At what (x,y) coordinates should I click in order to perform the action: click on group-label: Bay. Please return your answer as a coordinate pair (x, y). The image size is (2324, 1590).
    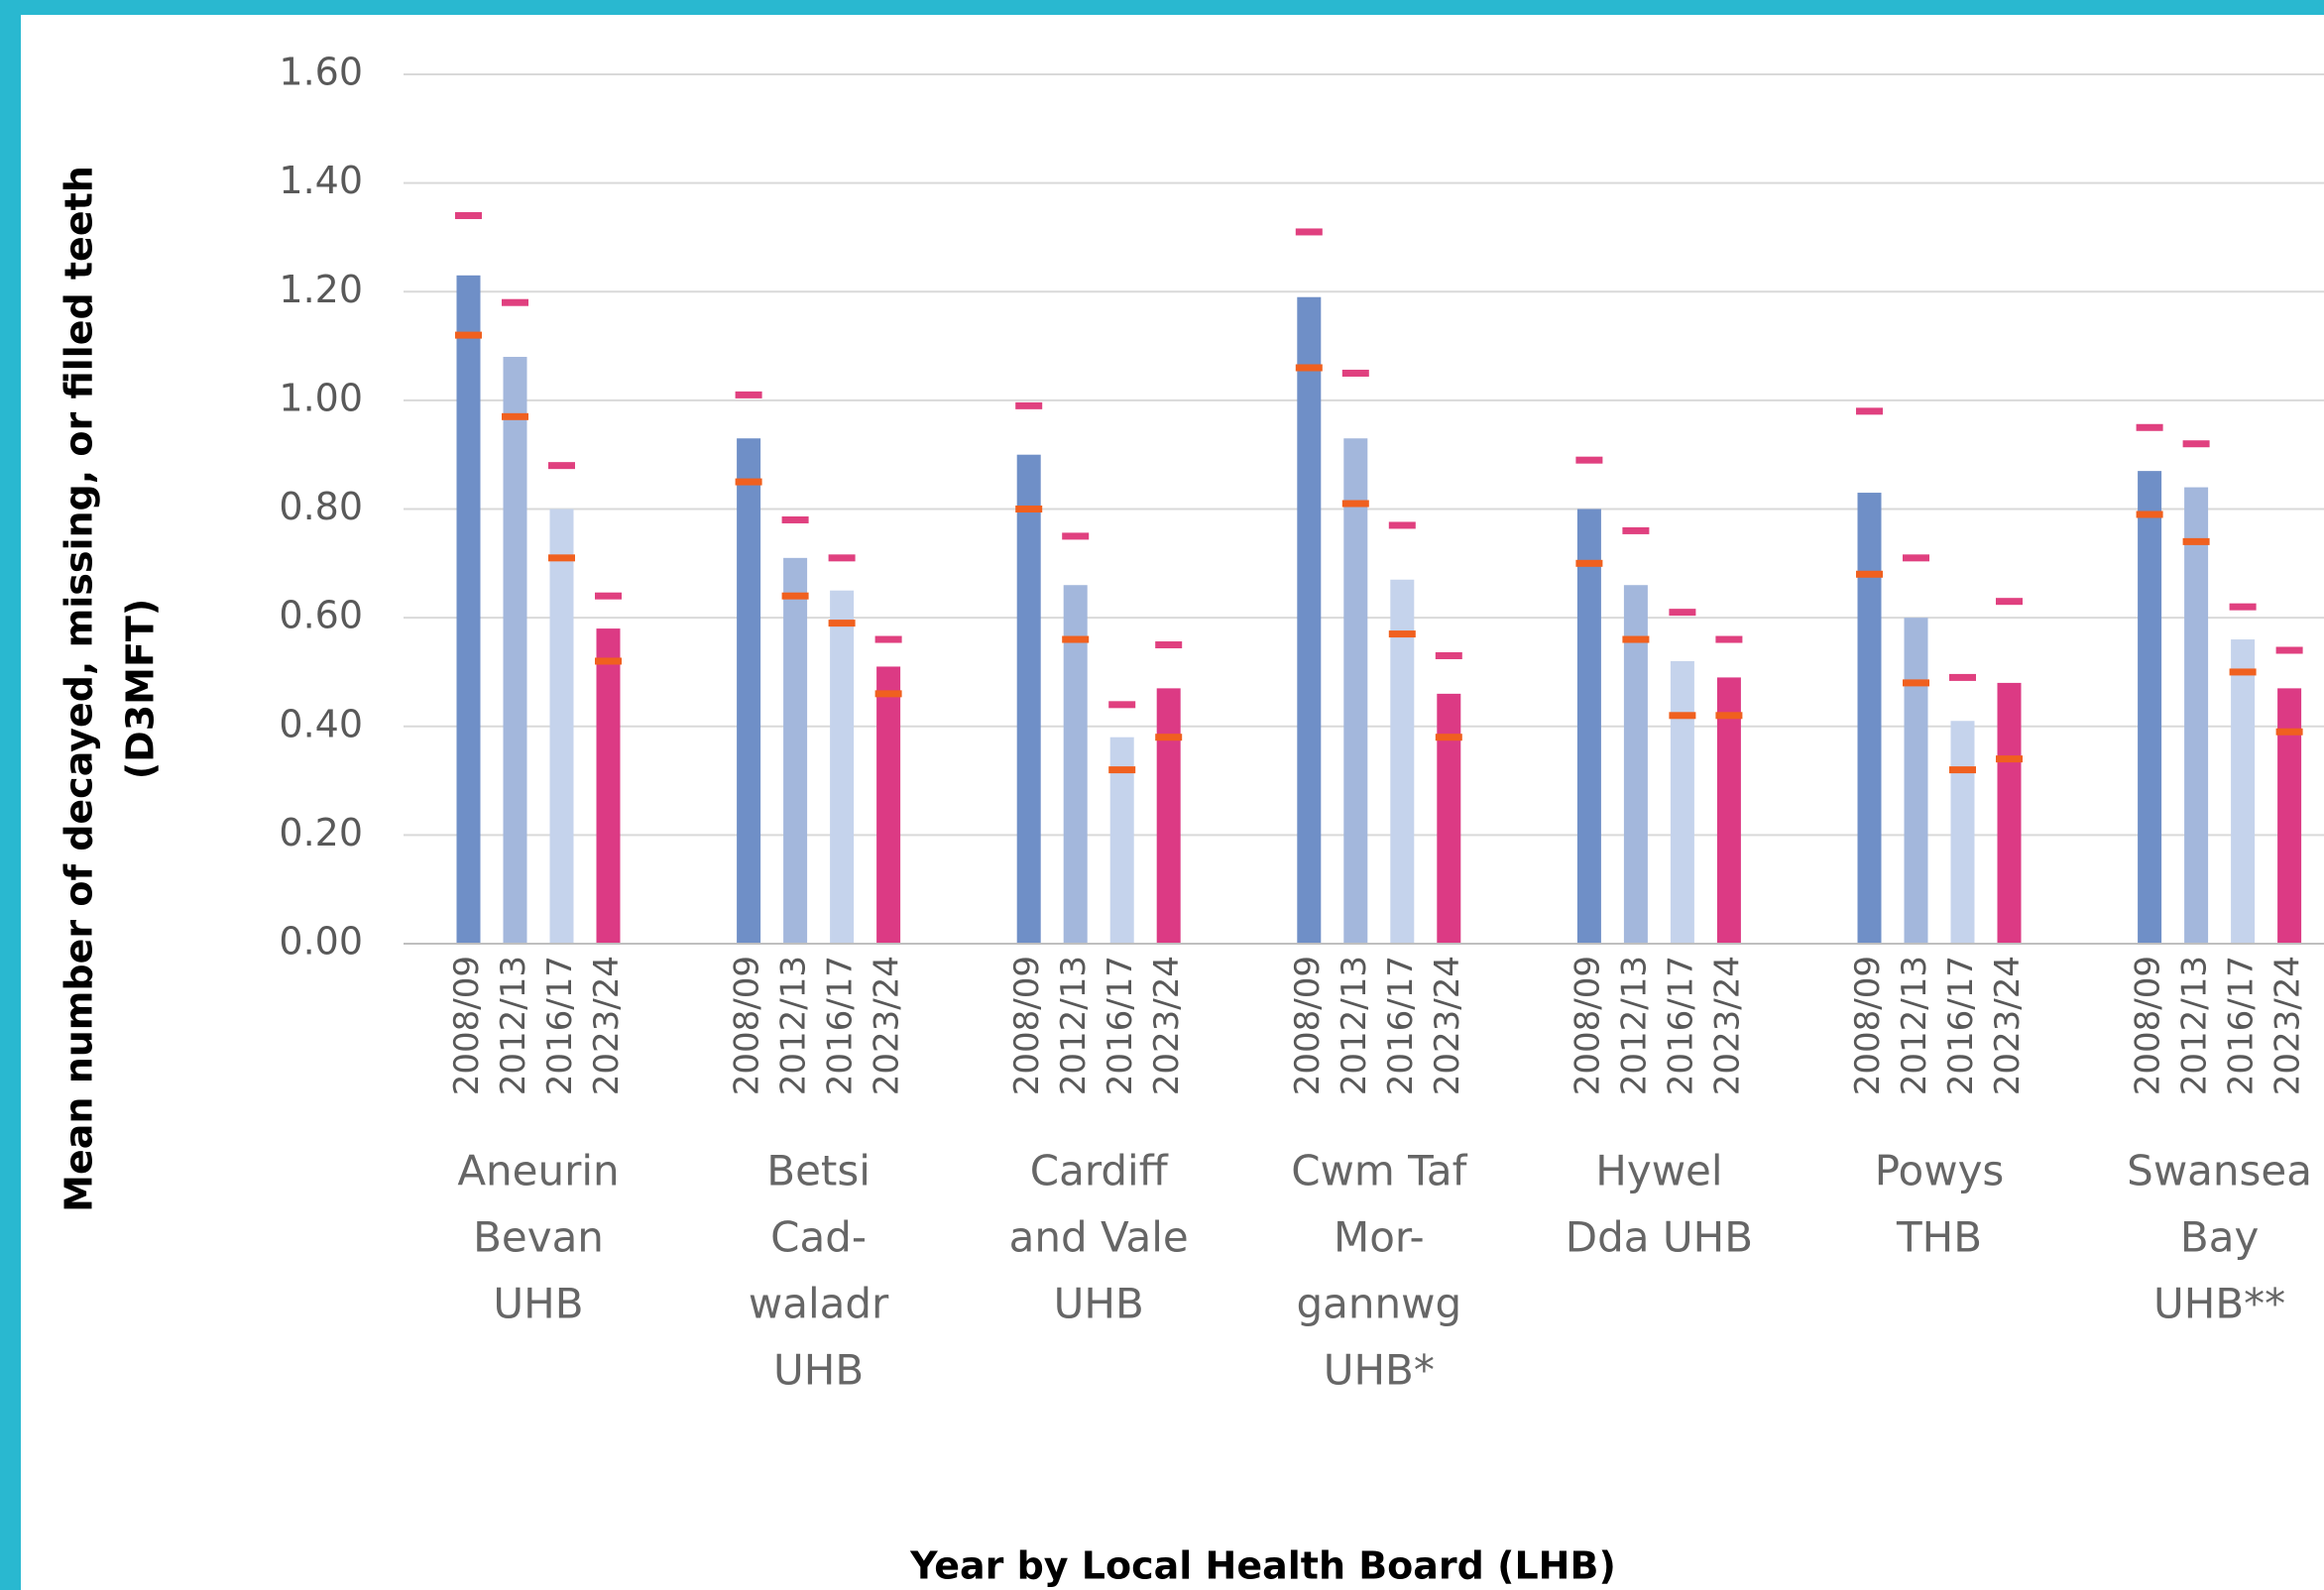
    Looking at the image, I should click on (2219, 1237).